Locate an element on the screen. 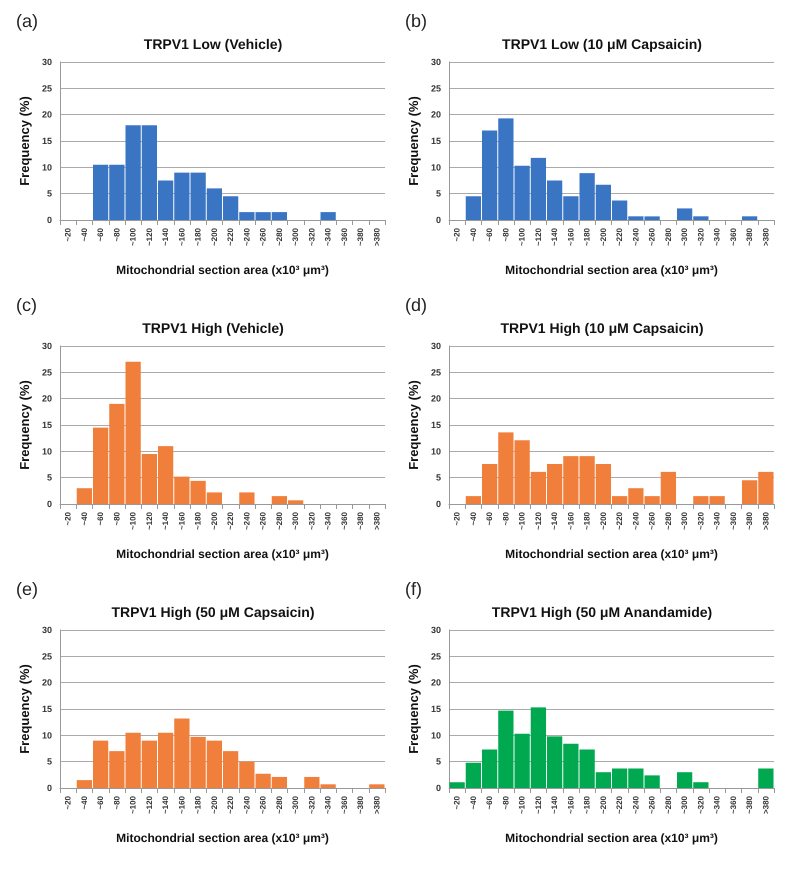 This screenshot has width=794, height=869. chart-title: TRPV1 Low (10 μM Capsaicin) is located at coordinates (602, 44).